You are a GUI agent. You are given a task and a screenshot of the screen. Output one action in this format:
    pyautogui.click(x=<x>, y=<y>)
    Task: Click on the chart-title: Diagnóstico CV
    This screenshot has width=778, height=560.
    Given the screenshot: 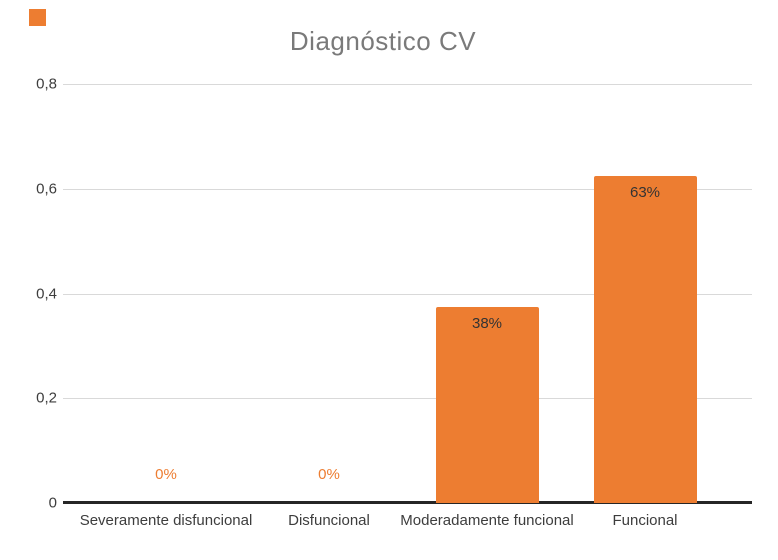 What is the action you would take?
    pyautogui.click(x=383, y=41)
    